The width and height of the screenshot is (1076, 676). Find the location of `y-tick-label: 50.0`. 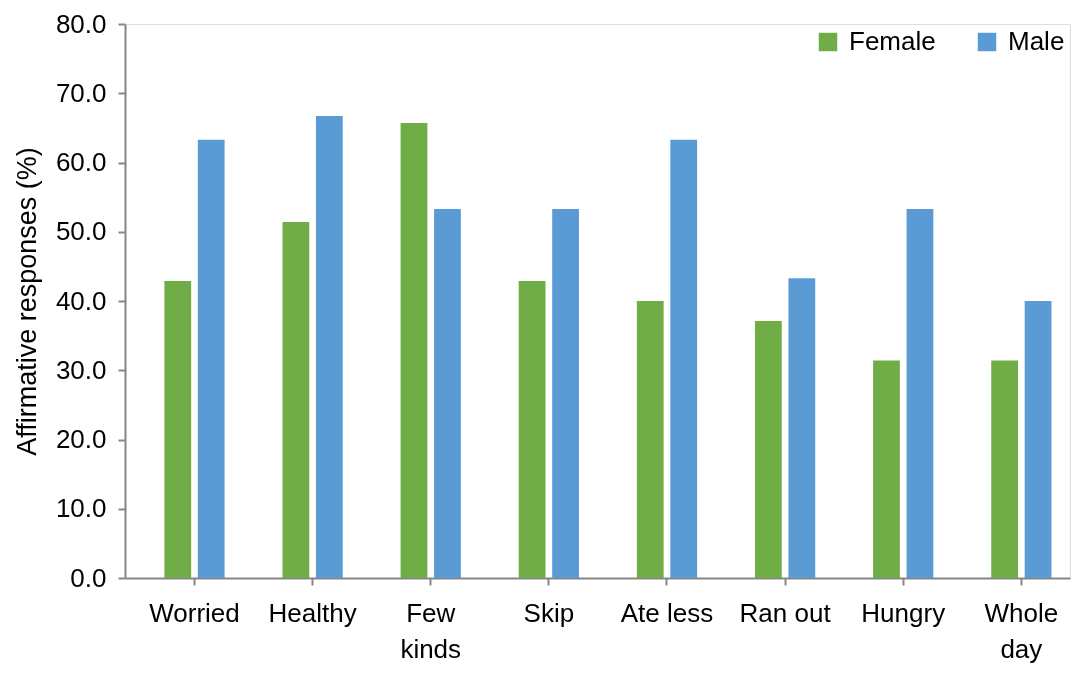

y-tick-label: 50.0 is located at coordinates (81, 231).